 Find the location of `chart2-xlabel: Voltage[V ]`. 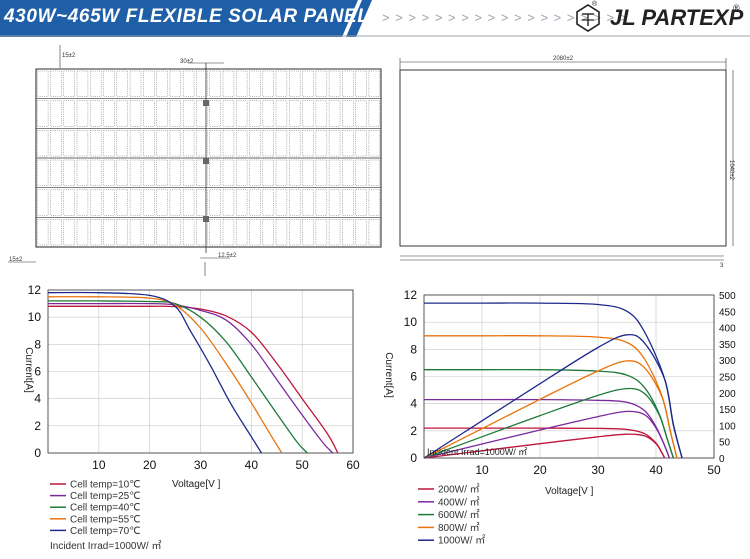

chart2-xlabel: Voltage[V ] is located at coordinates (569, 491).